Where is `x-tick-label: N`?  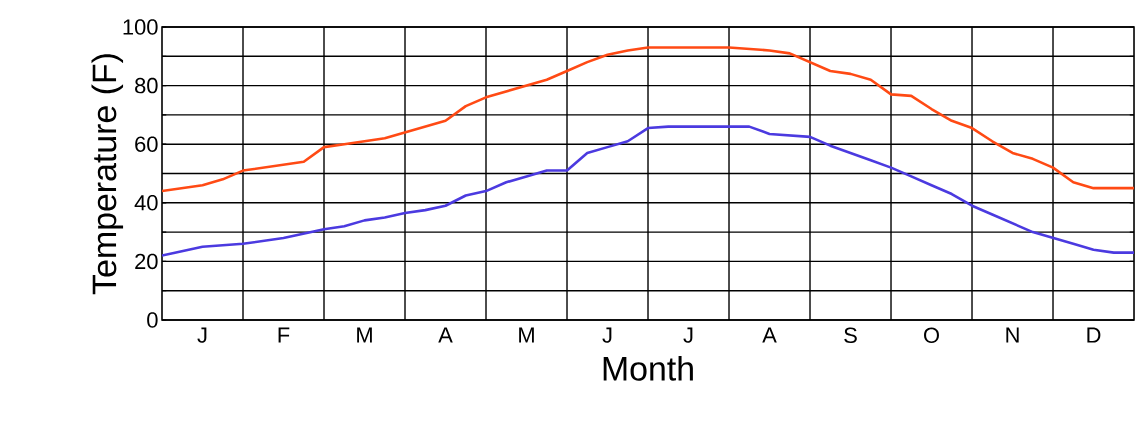 x-tick-label: N is located at coordinates (1012, 335).